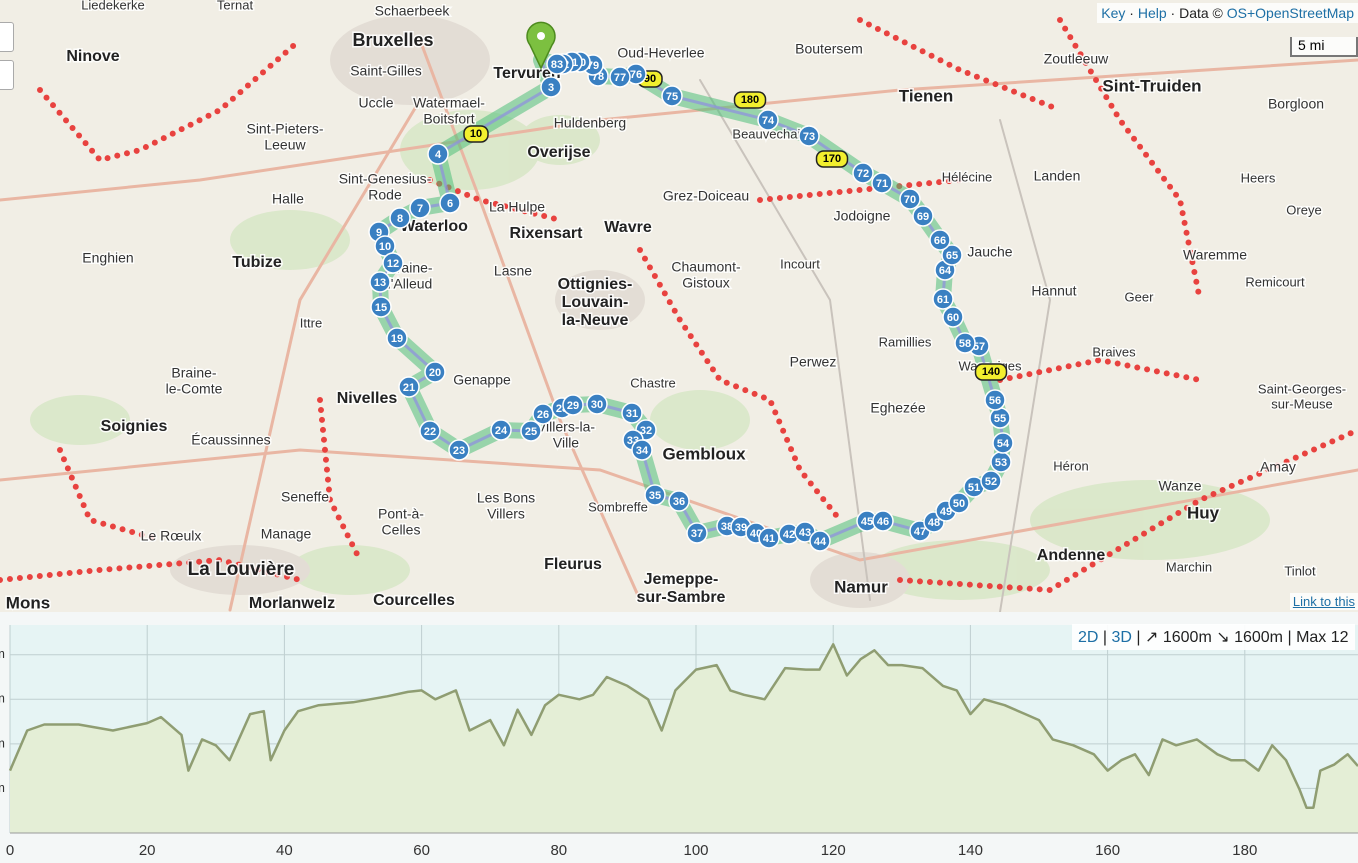  What do you see at coordinates (1275, 281) in the screenshot?
I see `place-label: Remicourt` at bounding box center [1275, 281].